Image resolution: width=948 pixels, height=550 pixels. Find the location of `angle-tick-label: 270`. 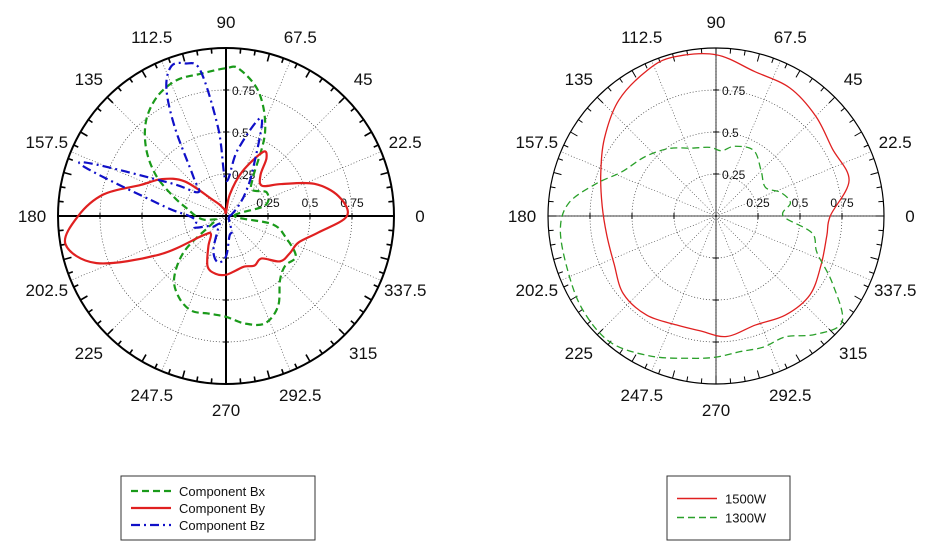

angle-tick-label: 270 is located at coordinates (226, 410).